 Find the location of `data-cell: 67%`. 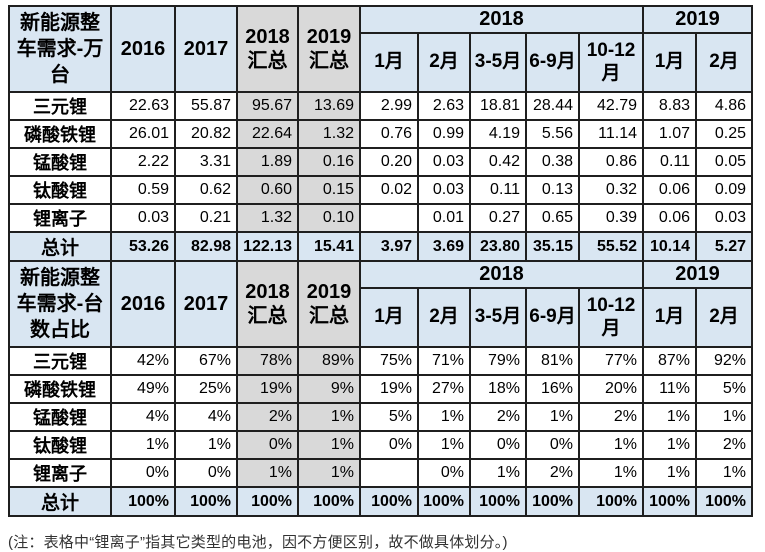

data-cell: 67% is located at coordinates (206, 361).